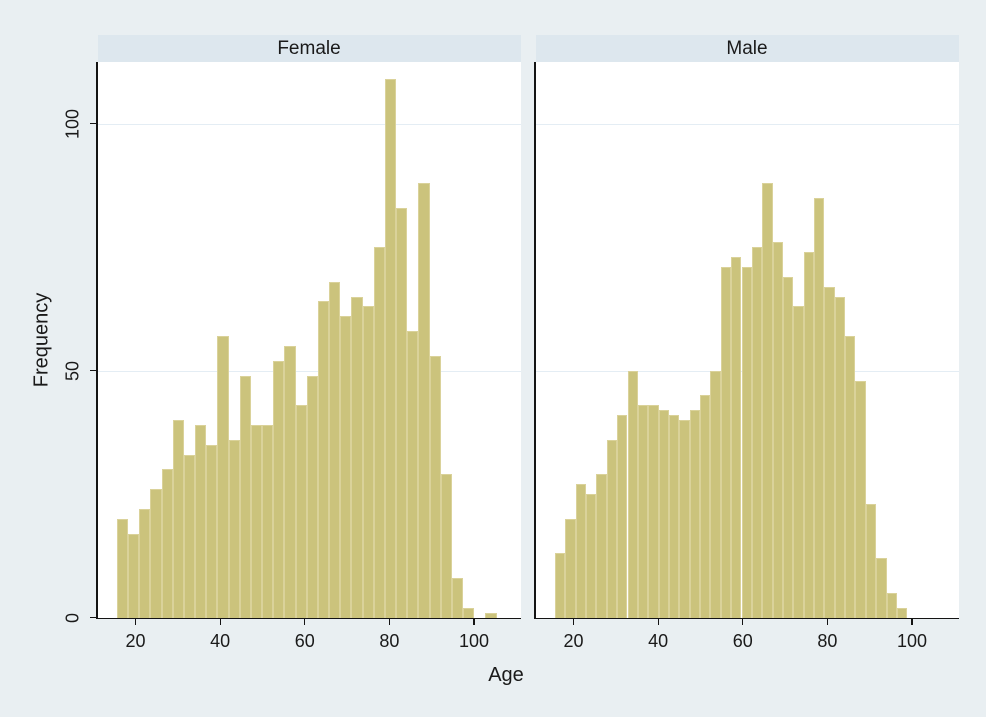 The height and width of the screenshot is (717, 986). I want to click on panel-title: Female, so click(309, 48).